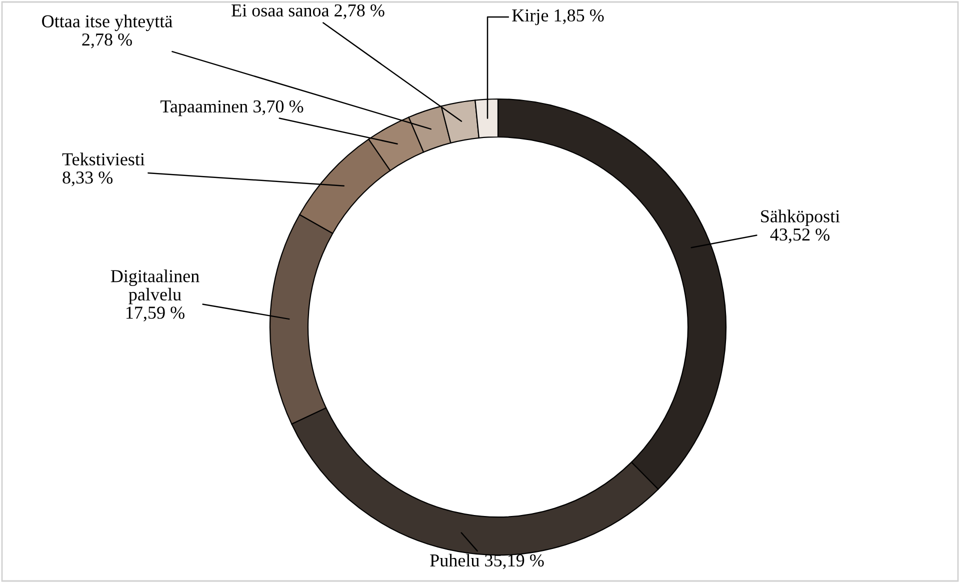  What do you see at coordinates (107, 23) in the screenshot?
I see `slice-label: Ottaa itse yhteyttä` at bounding box center [107, 23].